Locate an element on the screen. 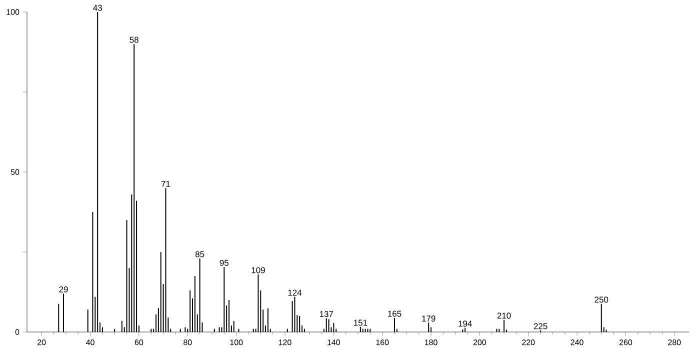 Image resolution: width=691 pixels, height=351 pixels. annotation: 179 is located at coordinates (429, 319).